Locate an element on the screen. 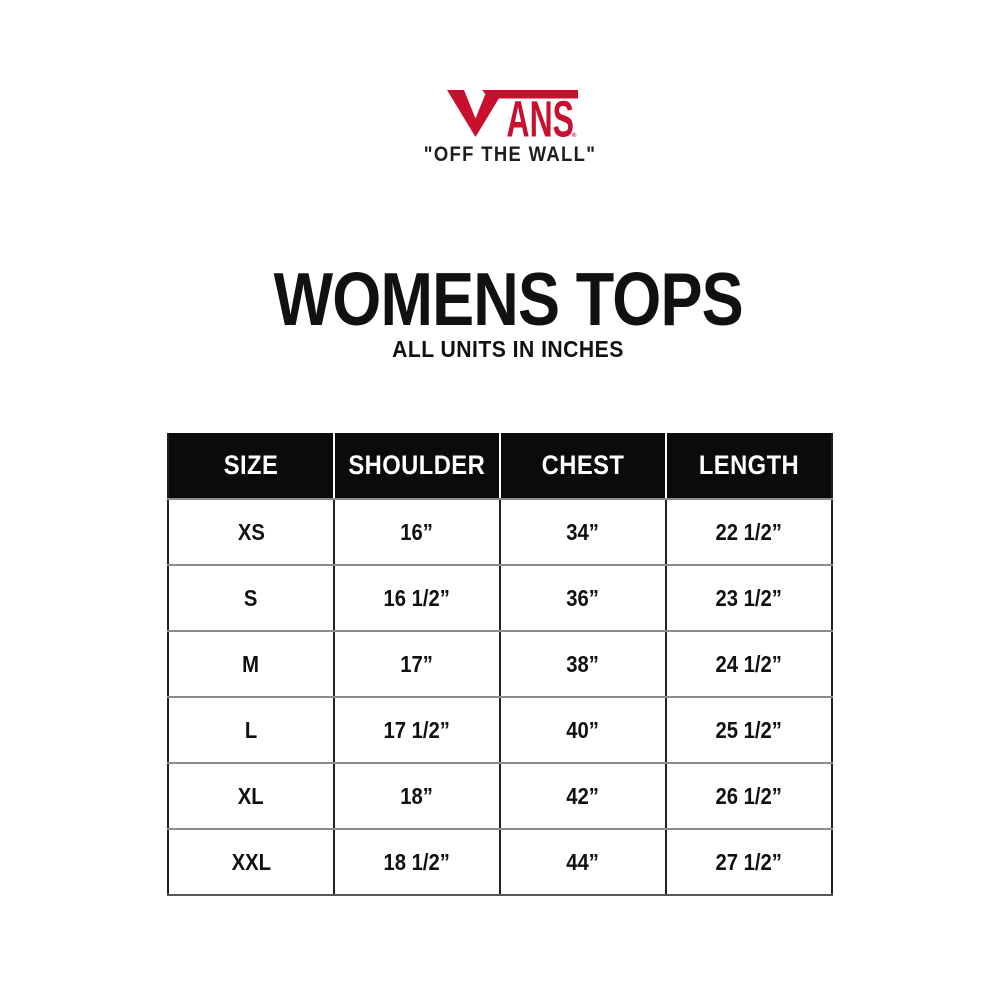 The height and width of the screenshot is (1000, 1000). brand-tagline: "OFF THE WALL" is located at coordinates (500, 155).